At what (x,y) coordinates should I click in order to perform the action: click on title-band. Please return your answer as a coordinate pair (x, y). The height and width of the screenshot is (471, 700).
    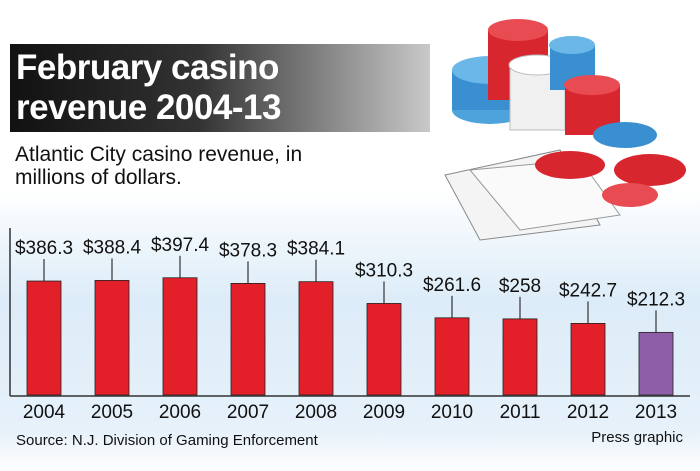
    Looking at the image, I should click on (220, 88).